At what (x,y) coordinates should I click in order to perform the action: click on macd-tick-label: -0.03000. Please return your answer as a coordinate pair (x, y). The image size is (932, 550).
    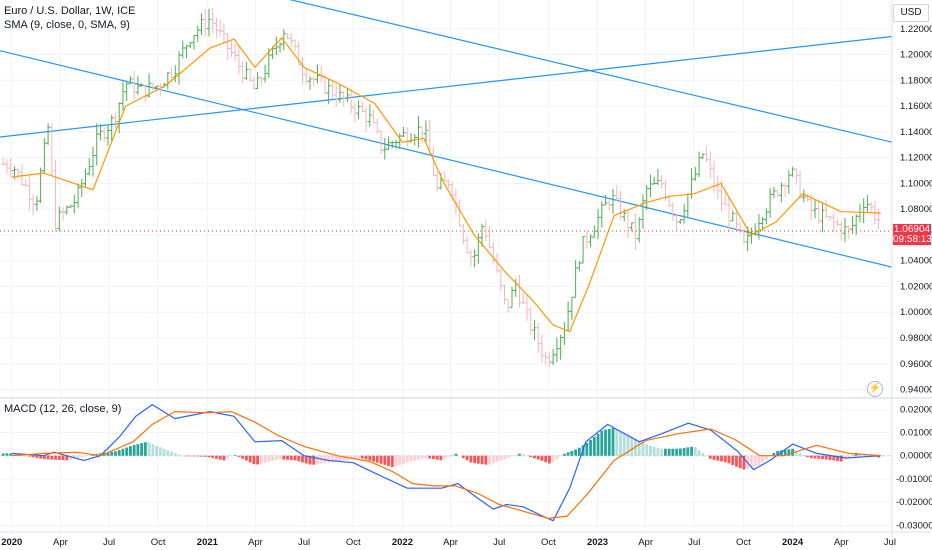
    Looking at the image, I should click on (914, 525).